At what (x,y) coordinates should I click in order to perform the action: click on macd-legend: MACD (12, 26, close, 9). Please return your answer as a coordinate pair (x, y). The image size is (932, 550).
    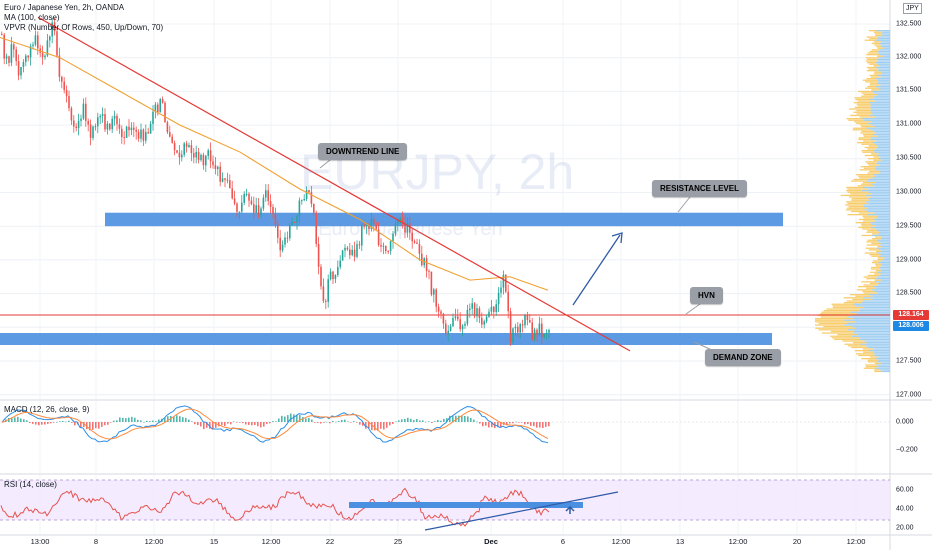
    Looking at the image, I should click on (47, 409).